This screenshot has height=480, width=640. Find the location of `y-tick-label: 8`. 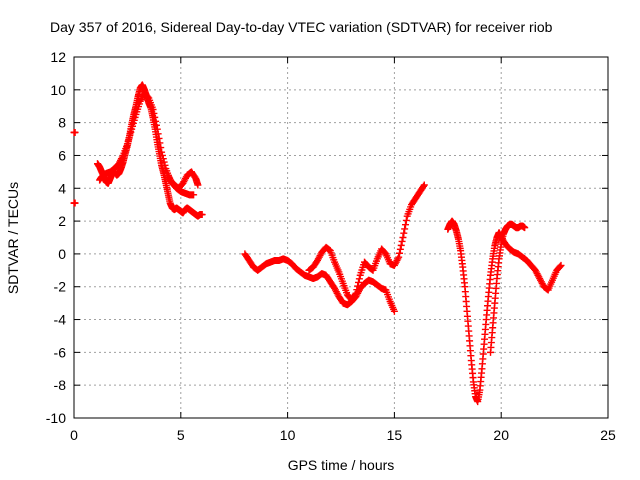

y-tick-label: 8 is located at coordinates (62, 123).